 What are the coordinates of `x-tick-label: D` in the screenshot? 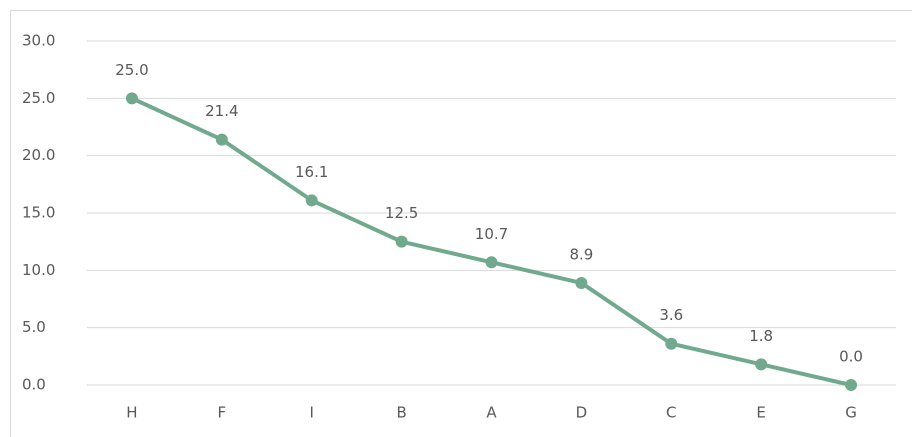 It's located at (582, 413).